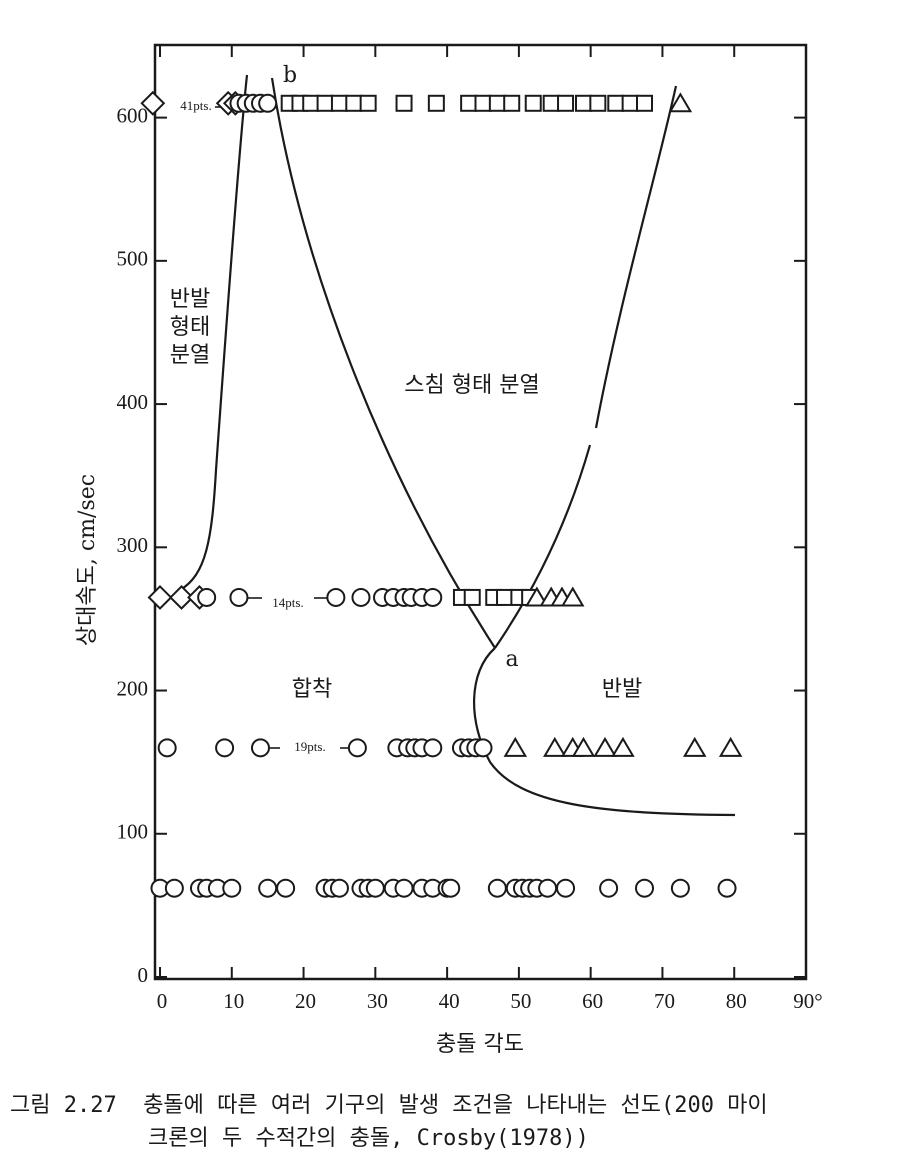  What do you see at coordinates (520, 1001) in the screenshot?
I see `x-tick-label: 50` at bounding box center [520, 1001].